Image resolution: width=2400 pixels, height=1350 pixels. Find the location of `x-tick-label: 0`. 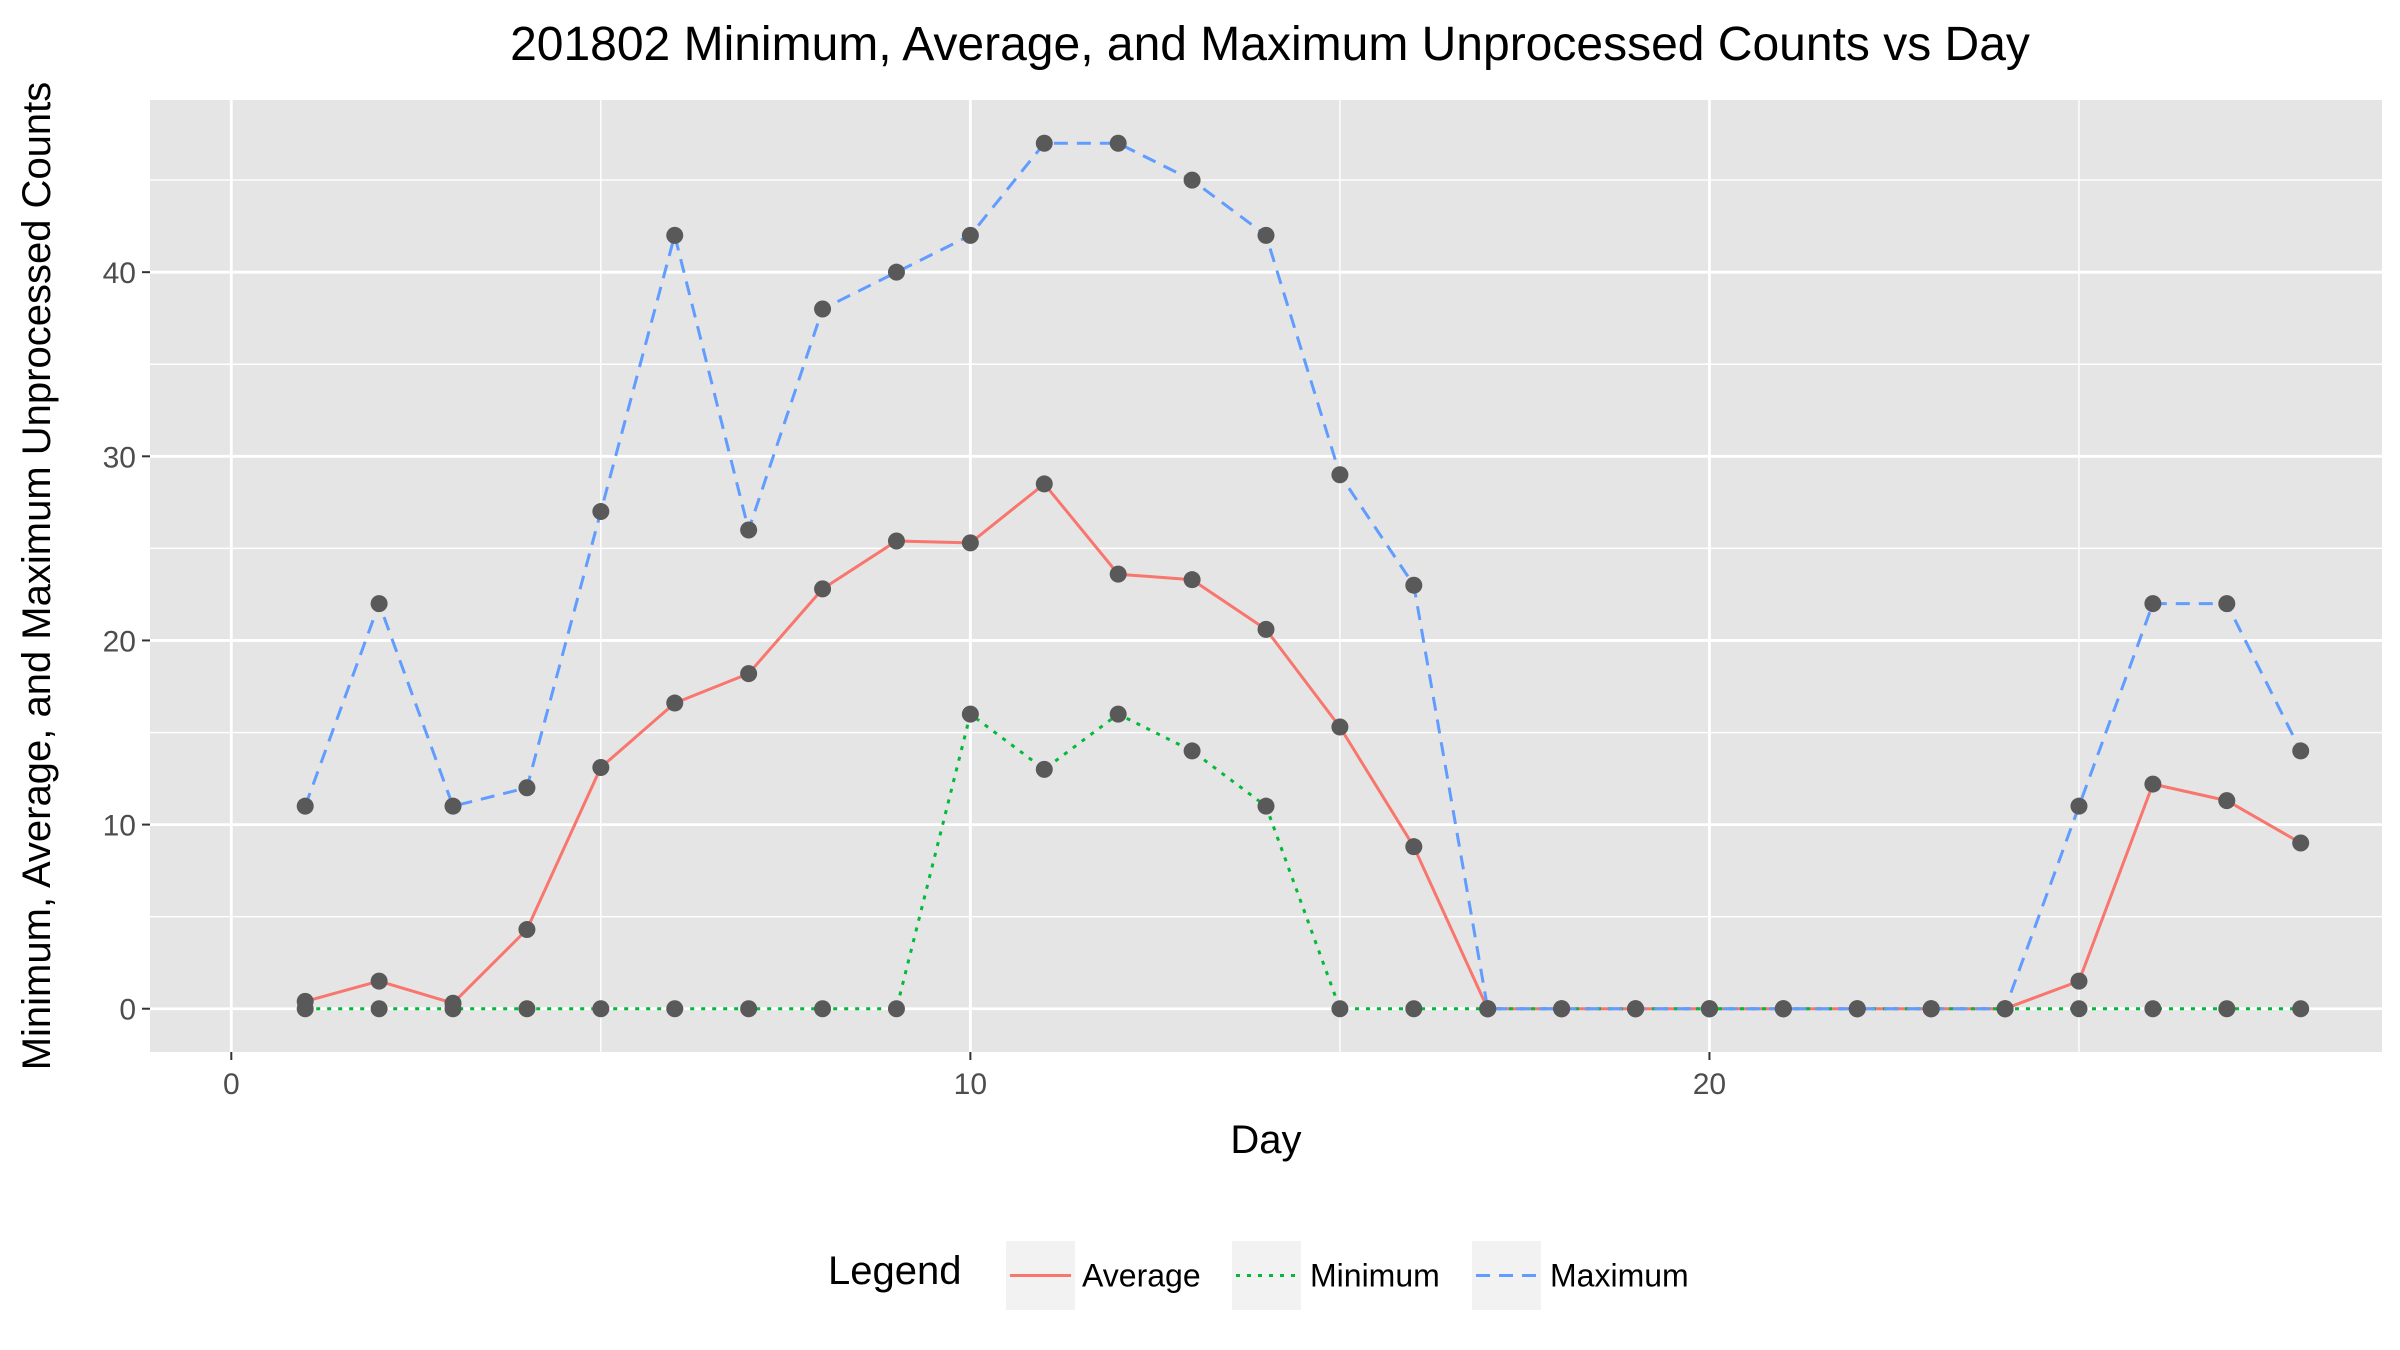

x-tick-label: 0 is located at coordinates (231, 1084).